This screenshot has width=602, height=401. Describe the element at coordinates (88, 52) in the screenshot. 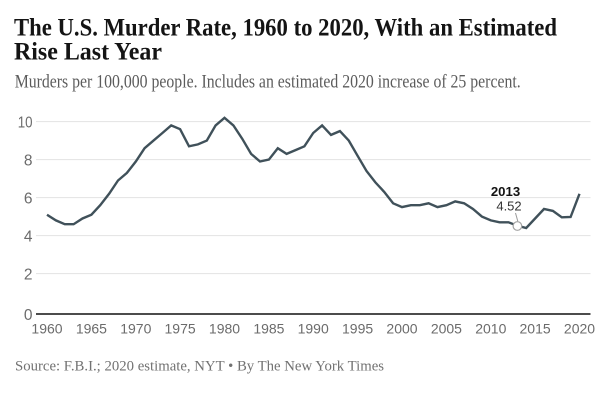

I see `svg-text: Rise Last Year` at that location.